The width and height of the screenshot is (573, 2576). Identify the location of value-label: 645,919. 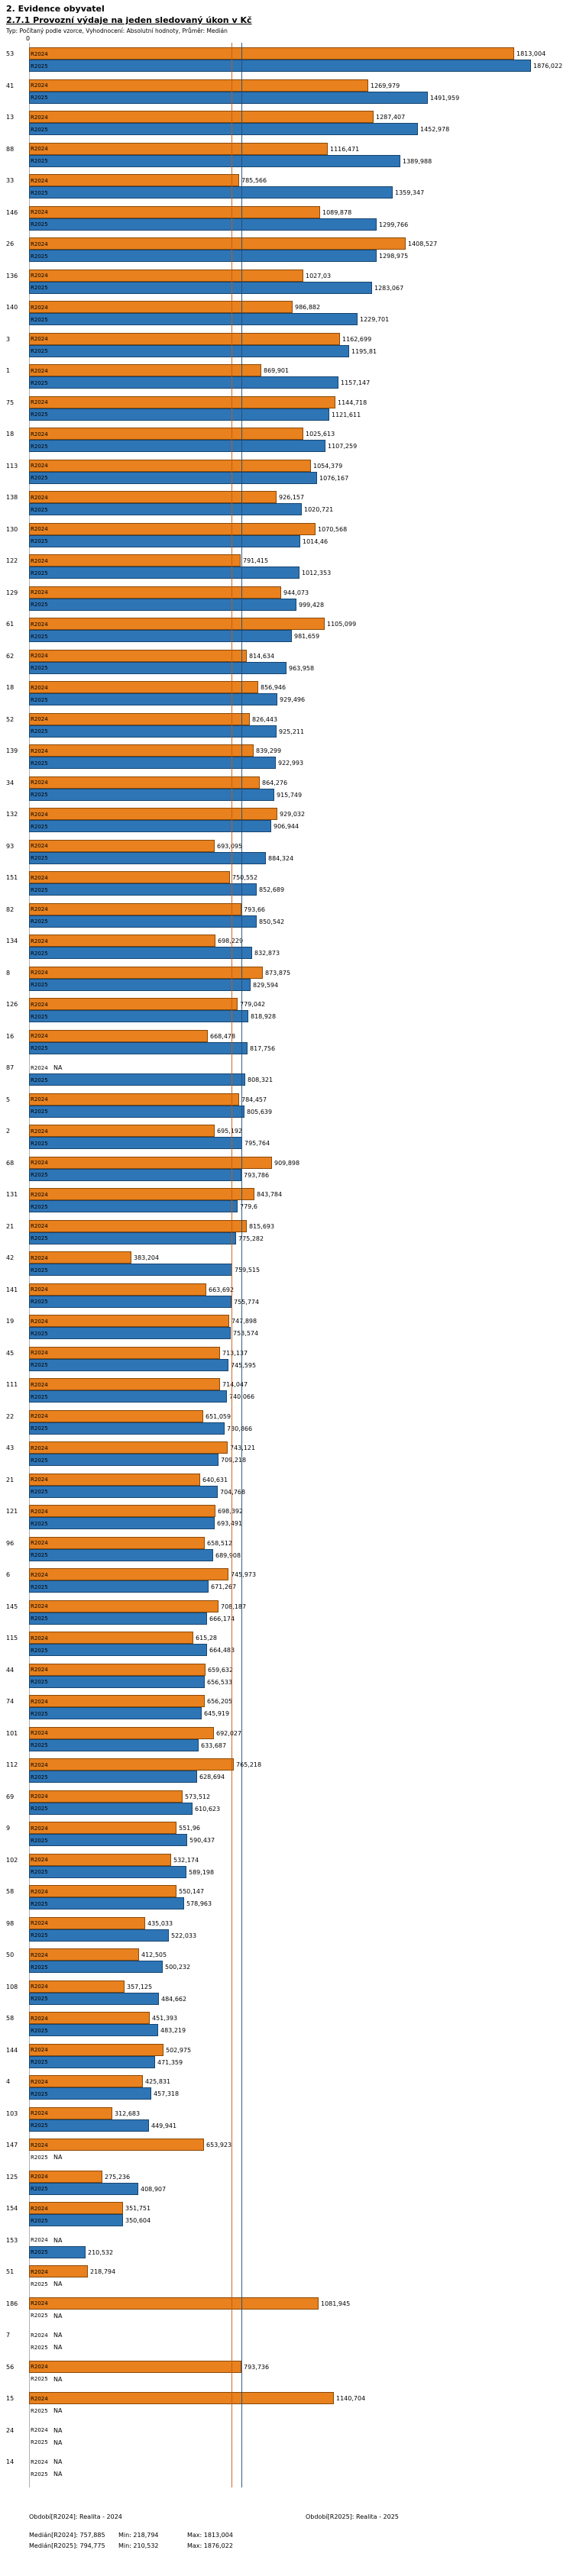
(217, 1713).